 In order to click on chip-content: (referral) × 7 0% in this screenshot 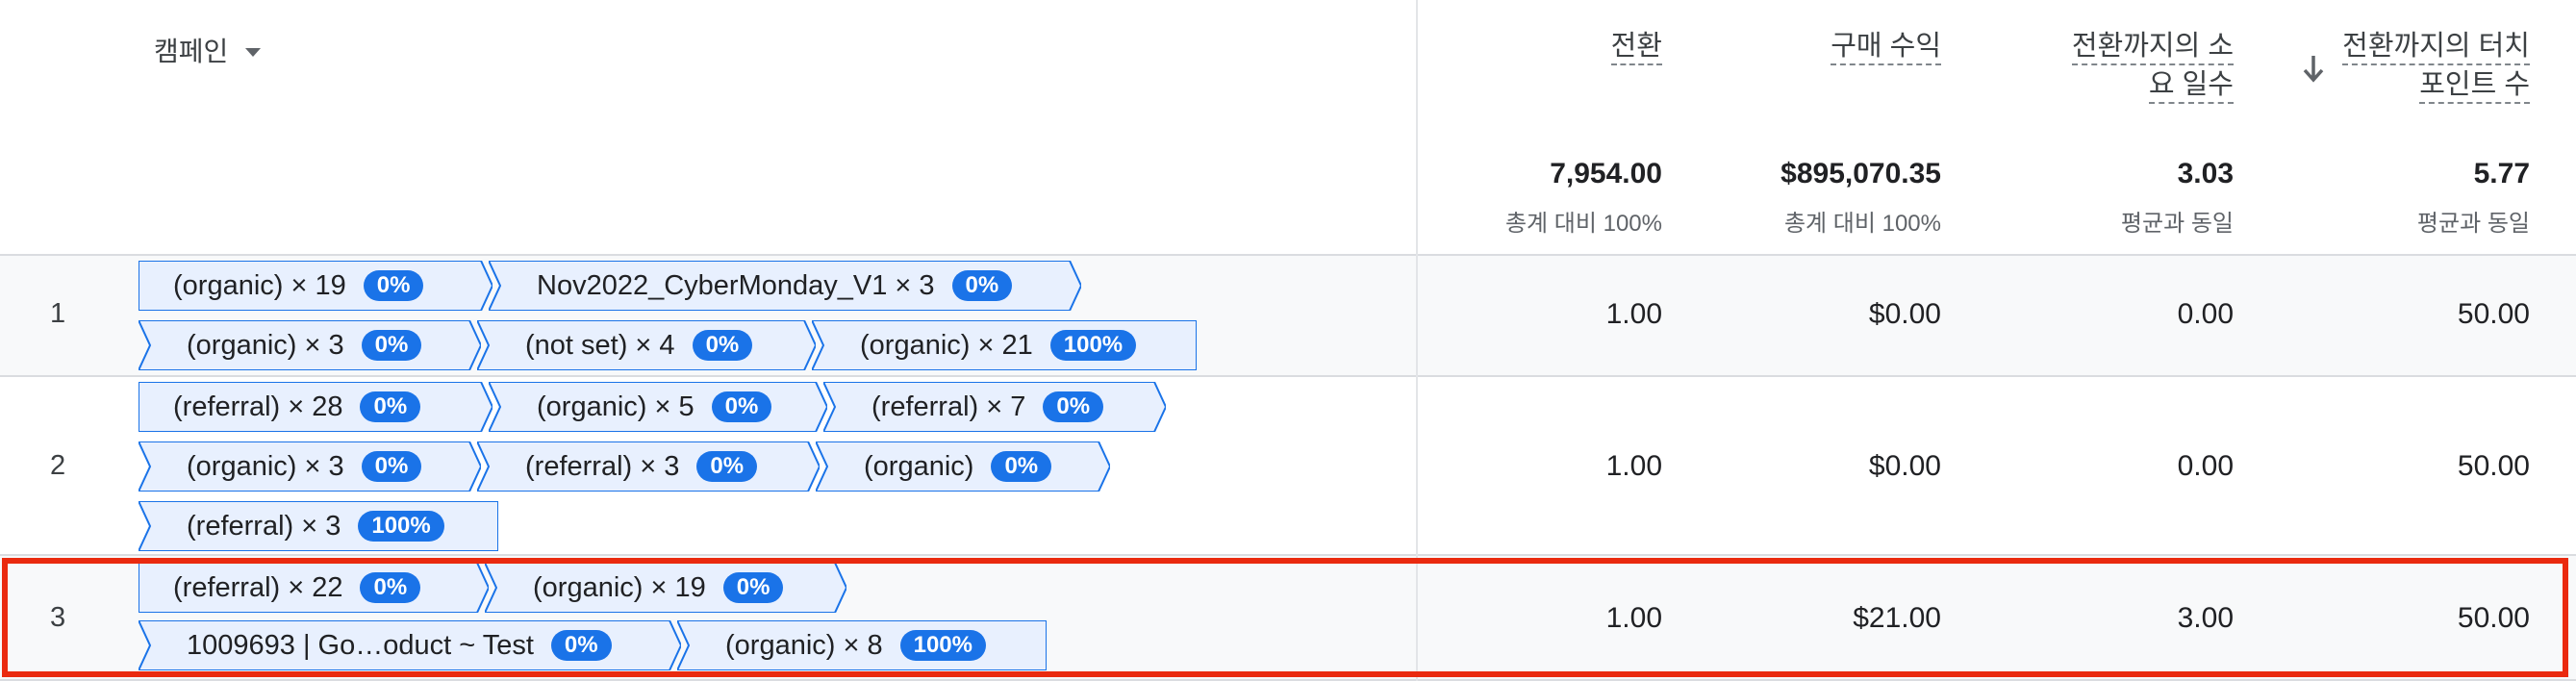, I will do `click(988, 407)`.